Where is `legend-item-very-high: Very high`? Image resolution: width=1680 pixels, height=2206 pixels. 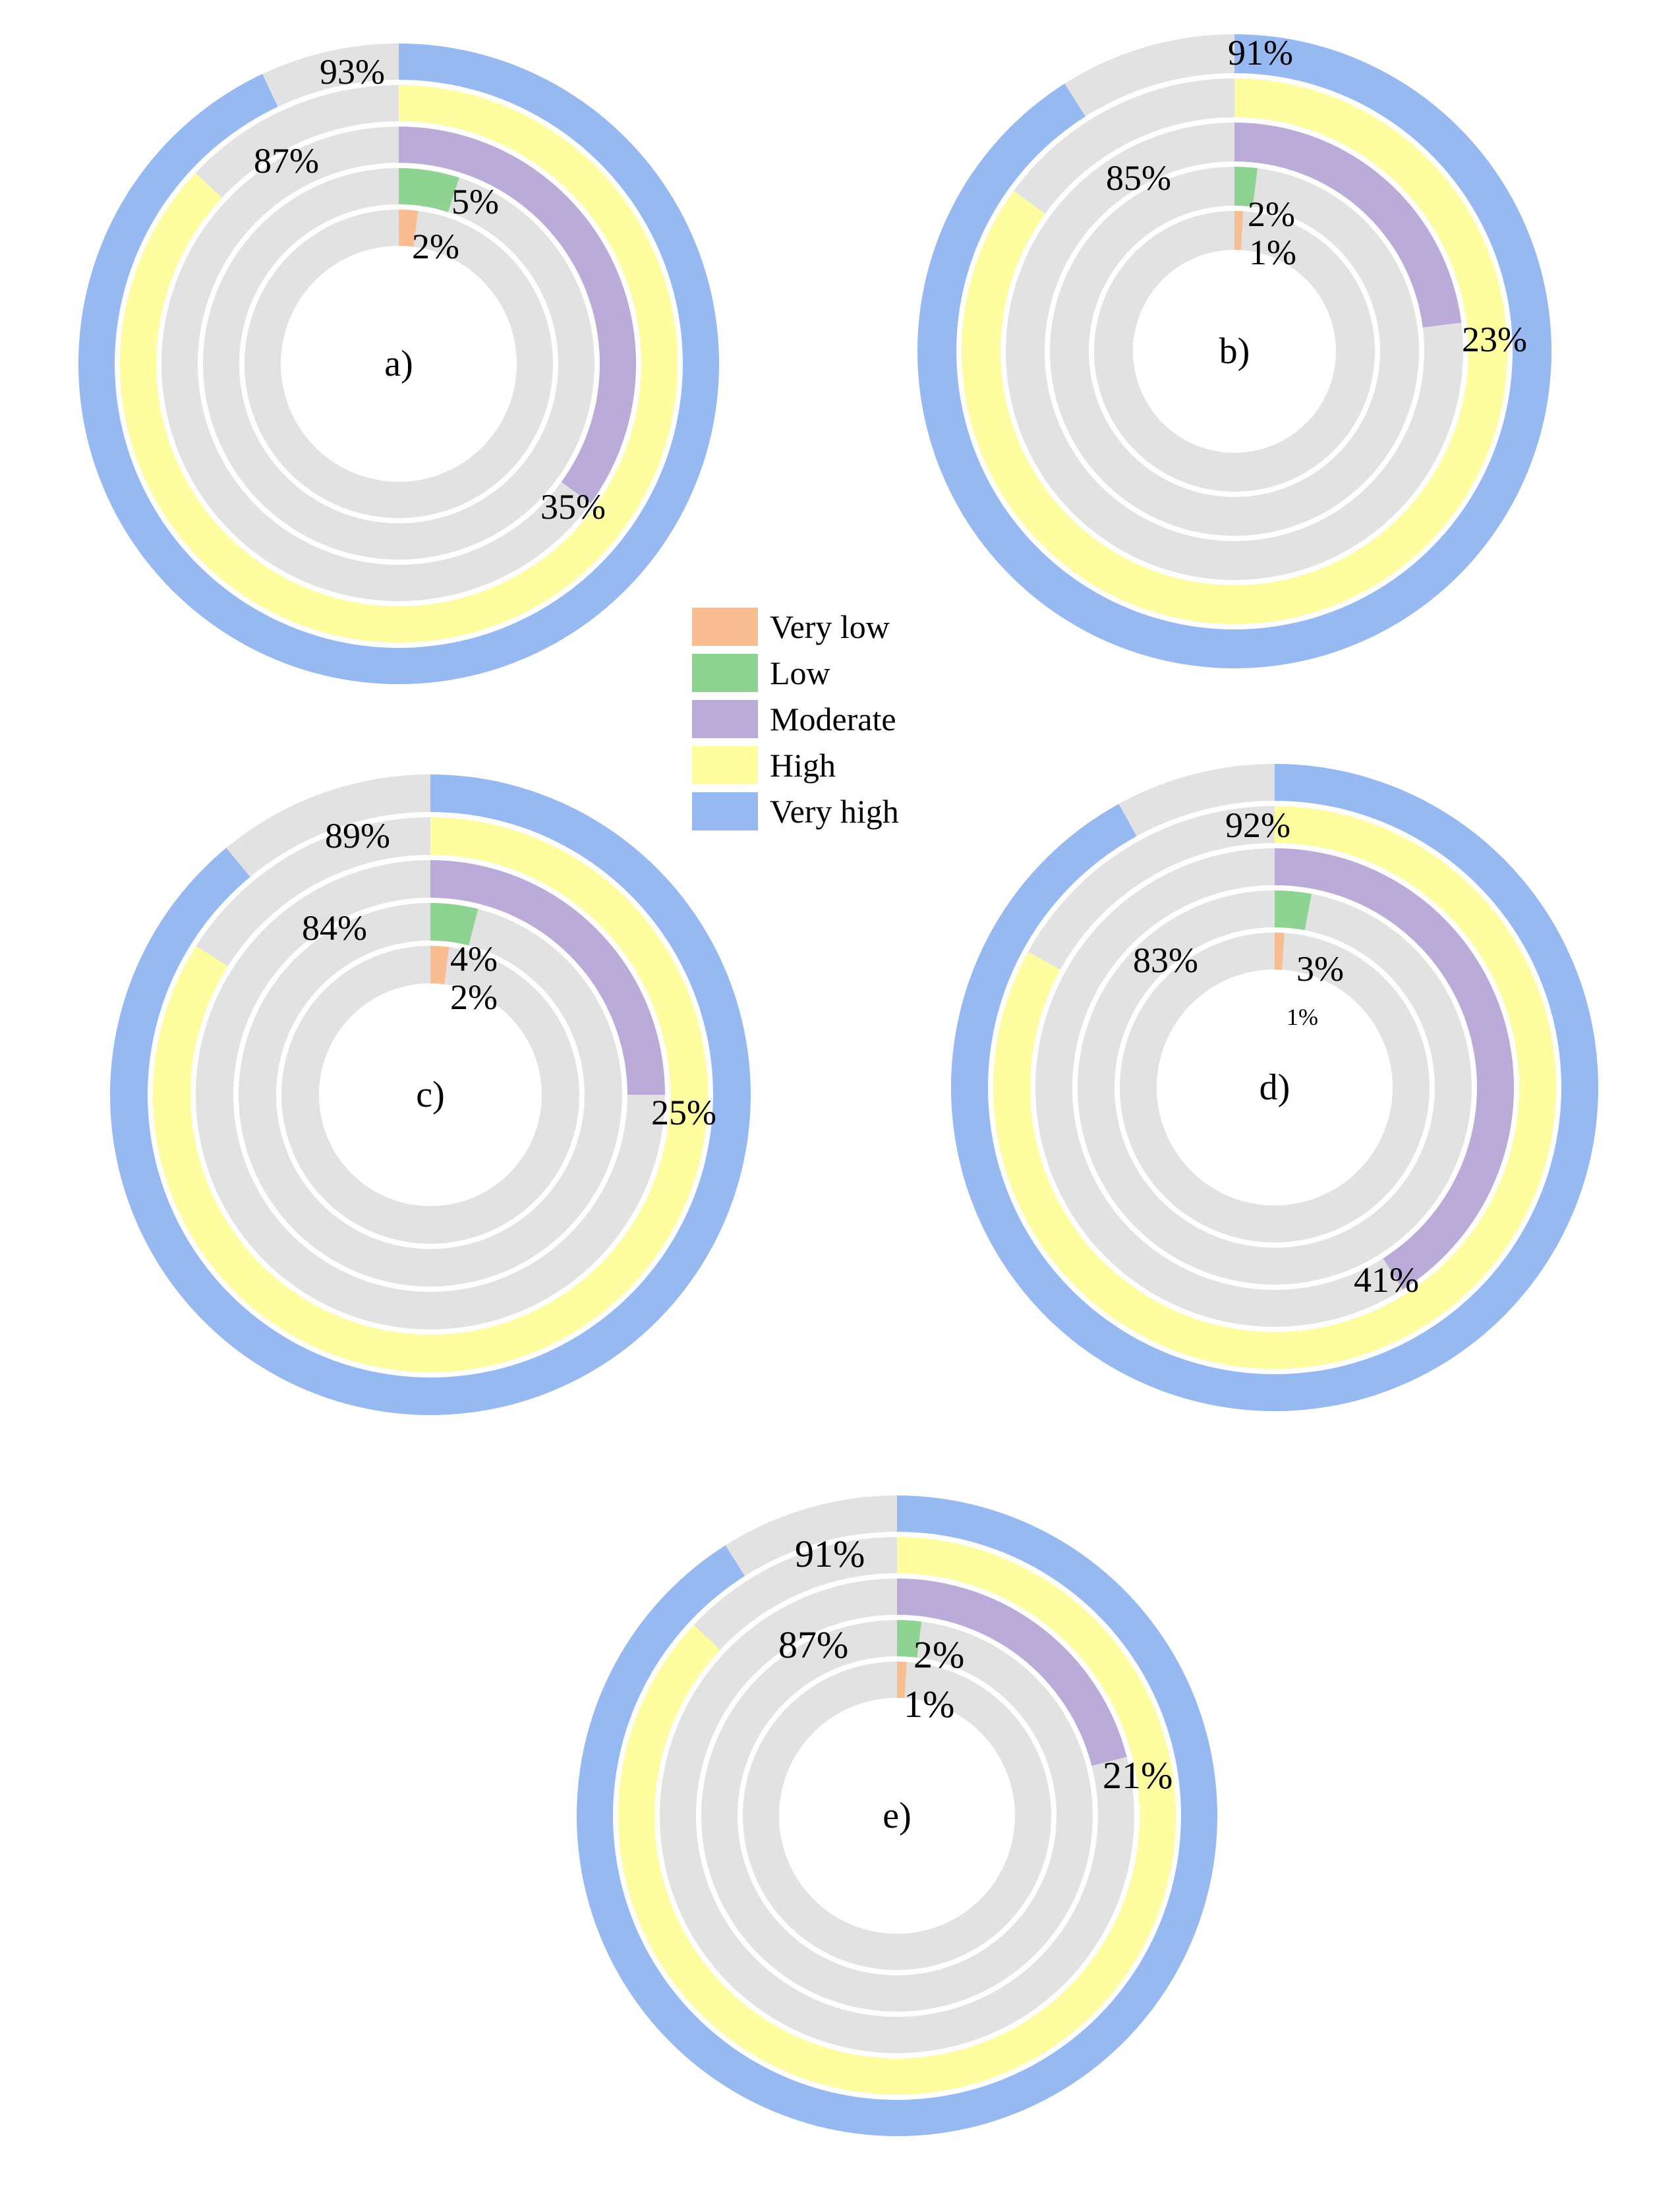
legend-item-very-high: Very high is located at coordinates (795, 811).